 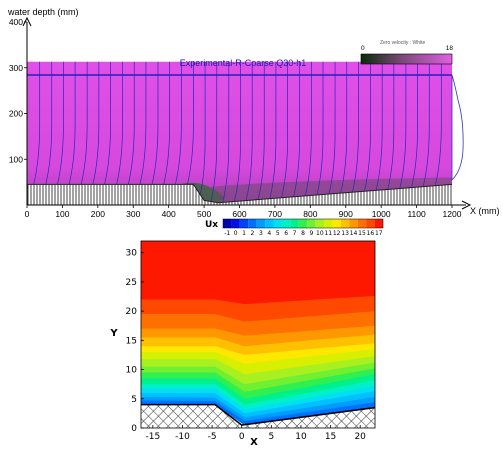 I want to click on bed-profile, so click(x=240, y=193).